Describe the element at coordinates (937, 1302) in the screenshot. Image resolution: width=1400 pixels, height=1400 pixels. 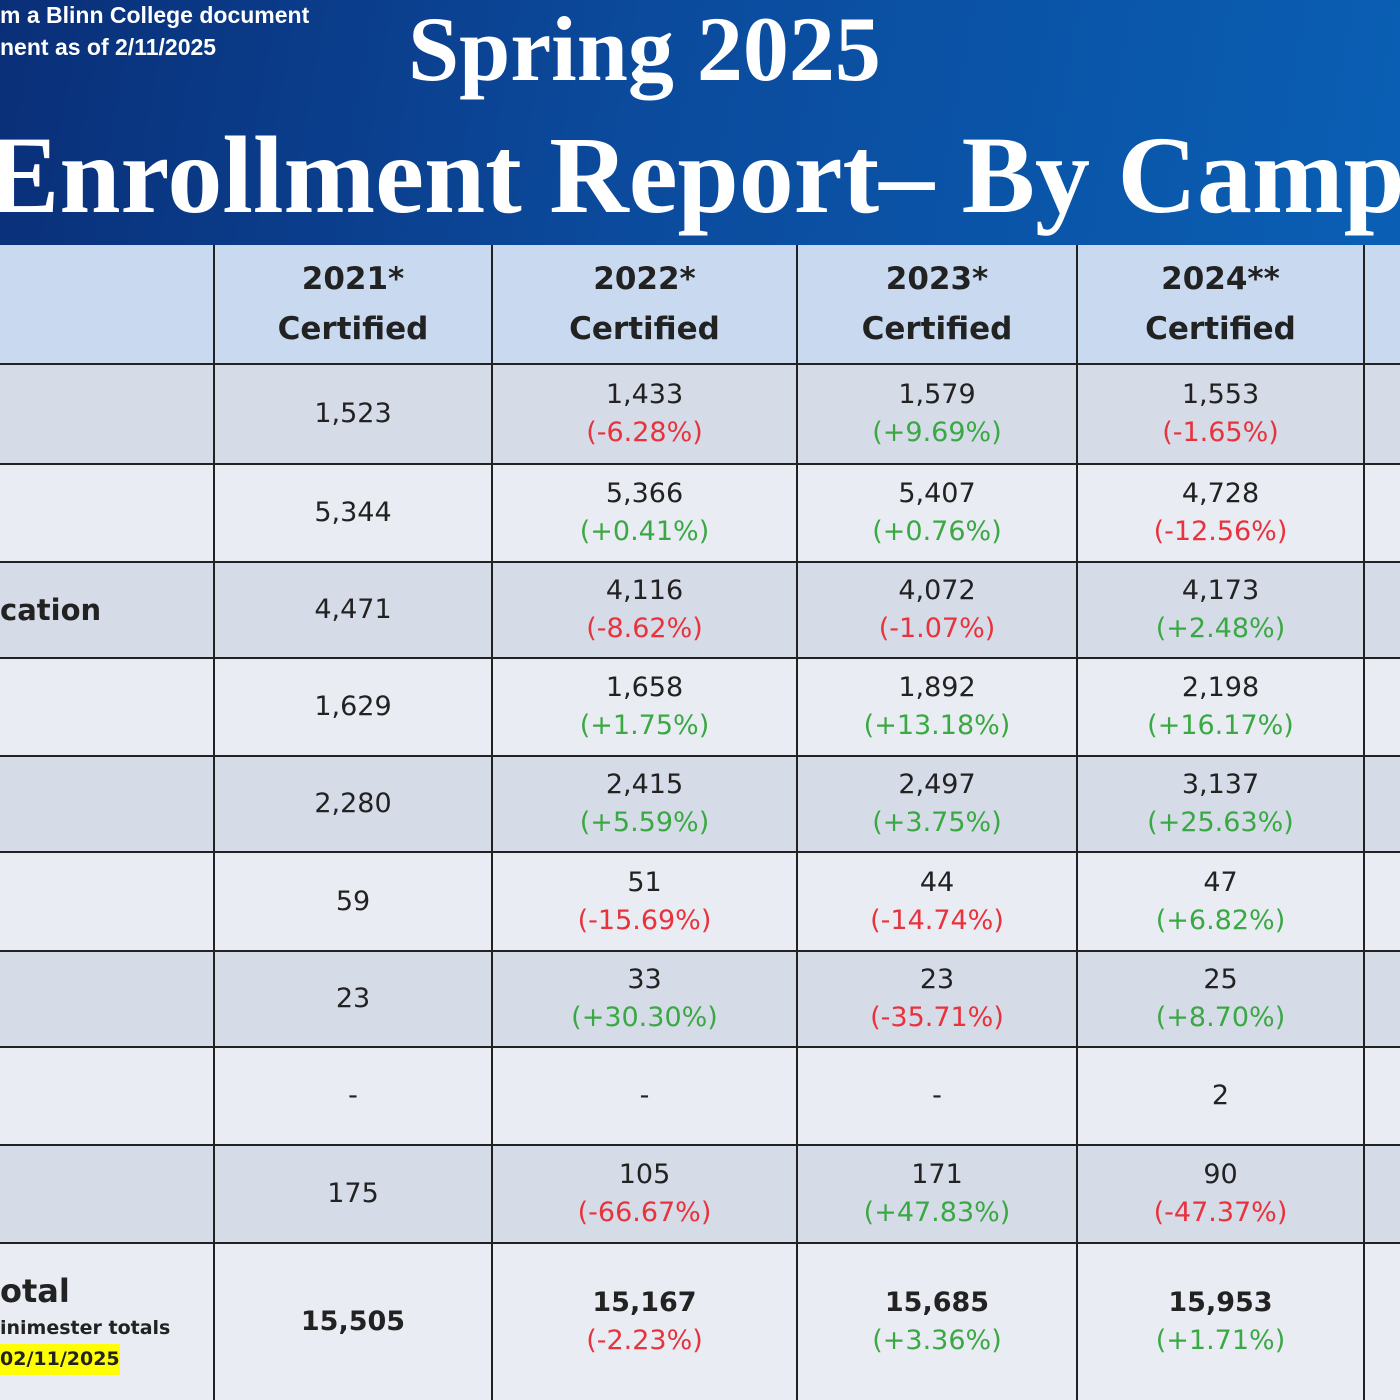
I see `cell-value: 15,685` at that location.